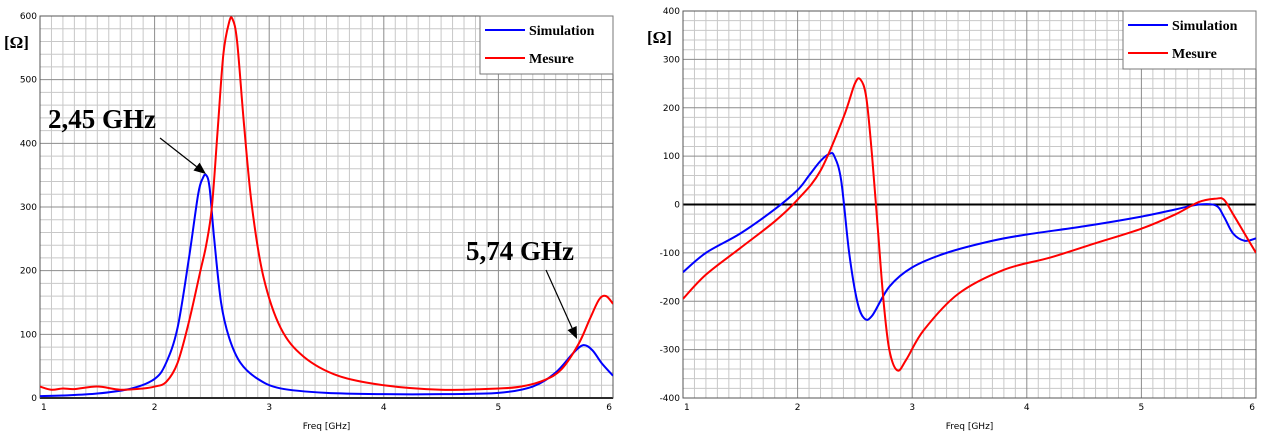 The height and width of the screenshot is (432, 1261). I want to click on y-tick-label: -300, so click(670, 351).